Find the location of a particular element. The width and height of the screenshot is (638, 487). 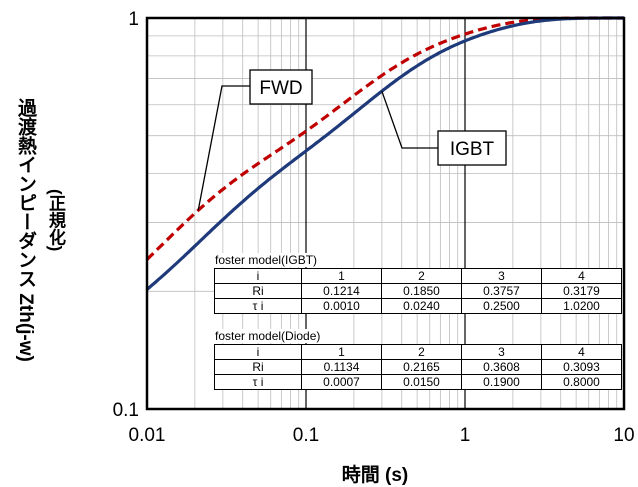

table-cell: 0.8000 is located at coordinates (581, 382).